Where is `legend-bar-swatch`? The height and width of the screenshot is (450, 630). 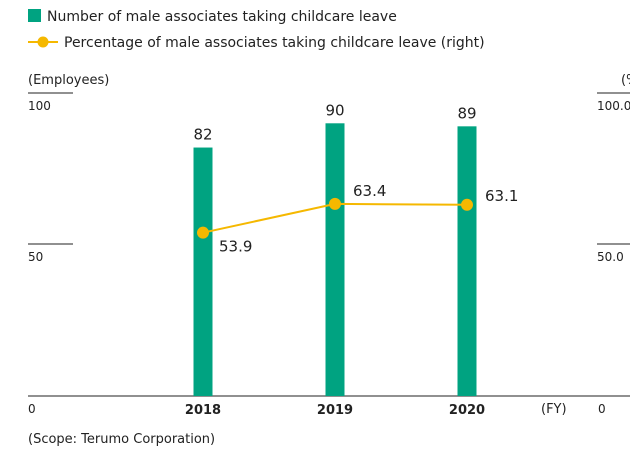
legend-bar-swatch is located at coordinates (34, 15).